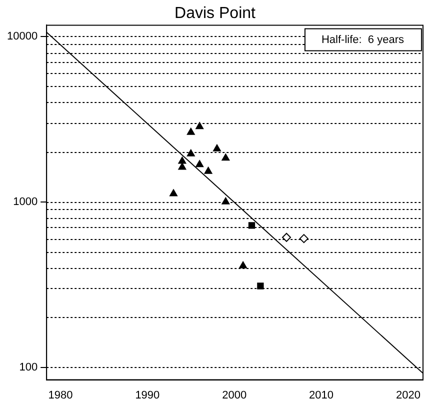  What do you see at coordinates (321, 395) in the screenshot?
I see `x-tick-label: 2010` at bounding box center [321, 395].